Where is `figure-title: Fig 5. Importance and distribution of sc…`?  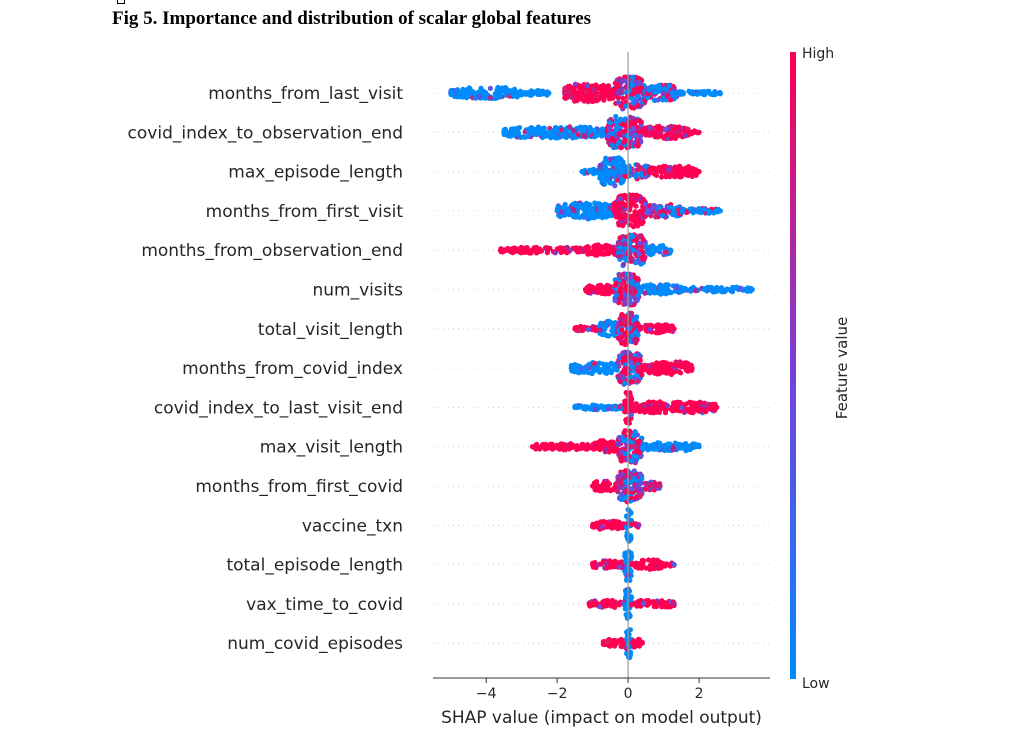
figure-title: Fig 5. Importance and distribution of sc… is located at coordinates (352, 18).